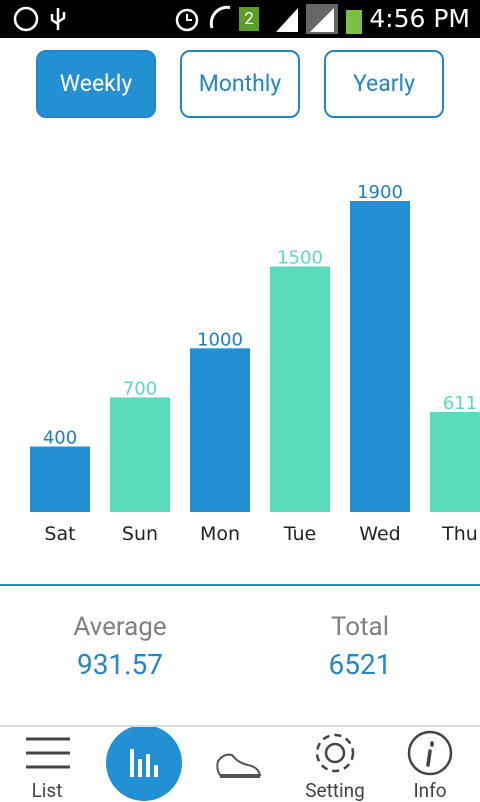 The width and height of the screenshot is (480, 802). What do you see at coordinates (300, 257) in the screenshot?
I see `value-label: 1500` at bounding box center [300, 257].